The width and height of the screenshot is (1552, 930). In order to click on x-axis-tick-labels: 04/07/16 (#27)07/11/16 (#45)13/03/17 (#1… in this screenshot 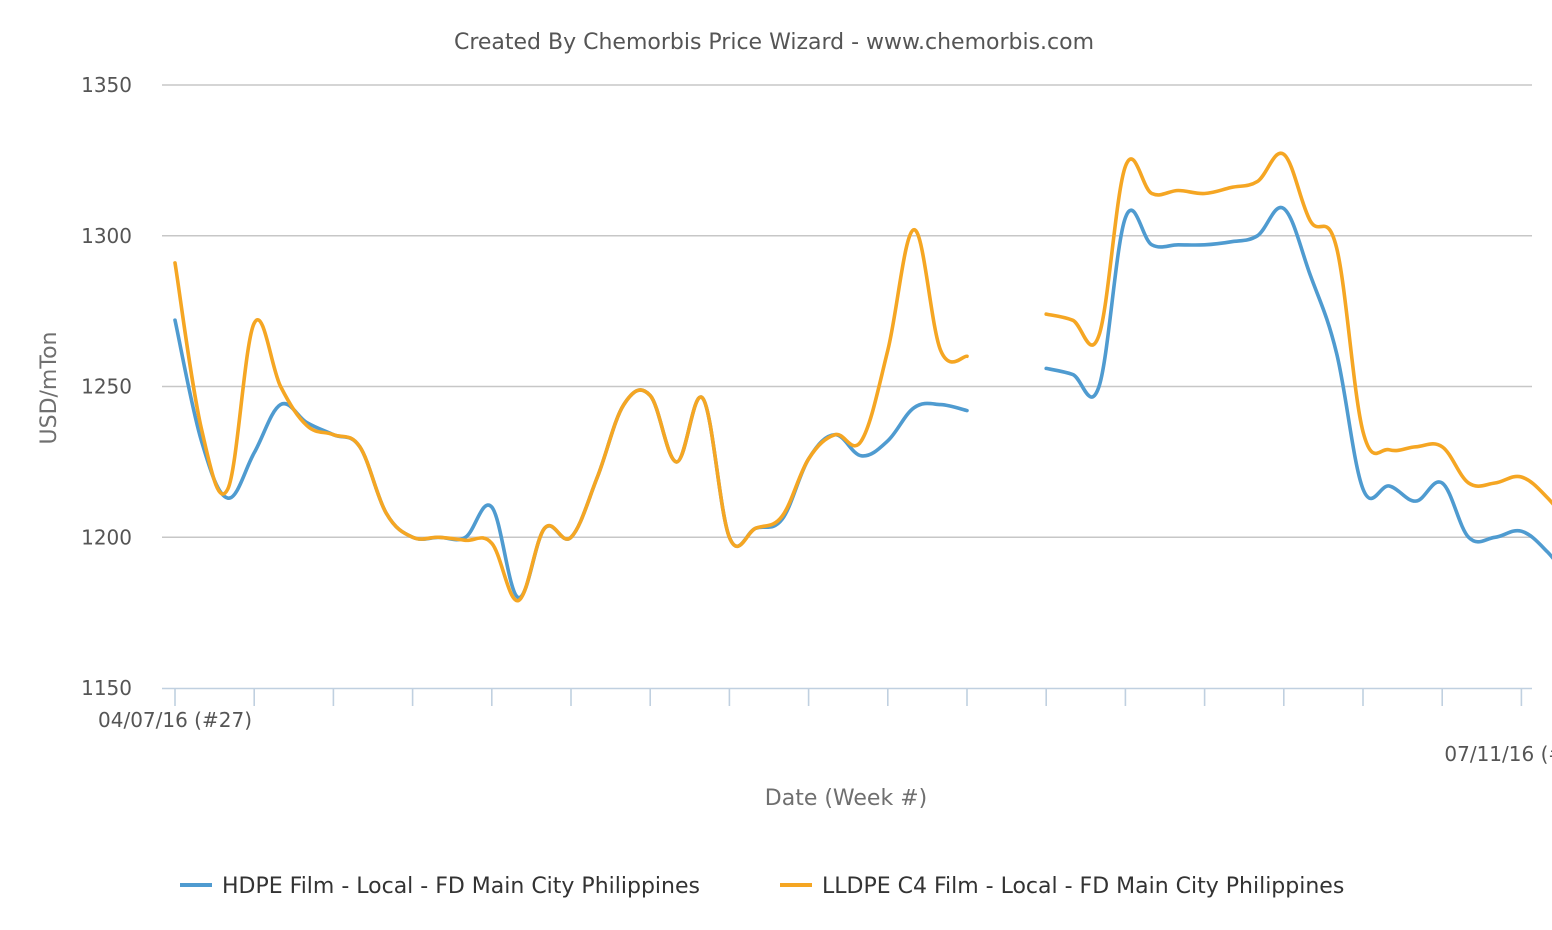, I will do `click(825, 737)`.